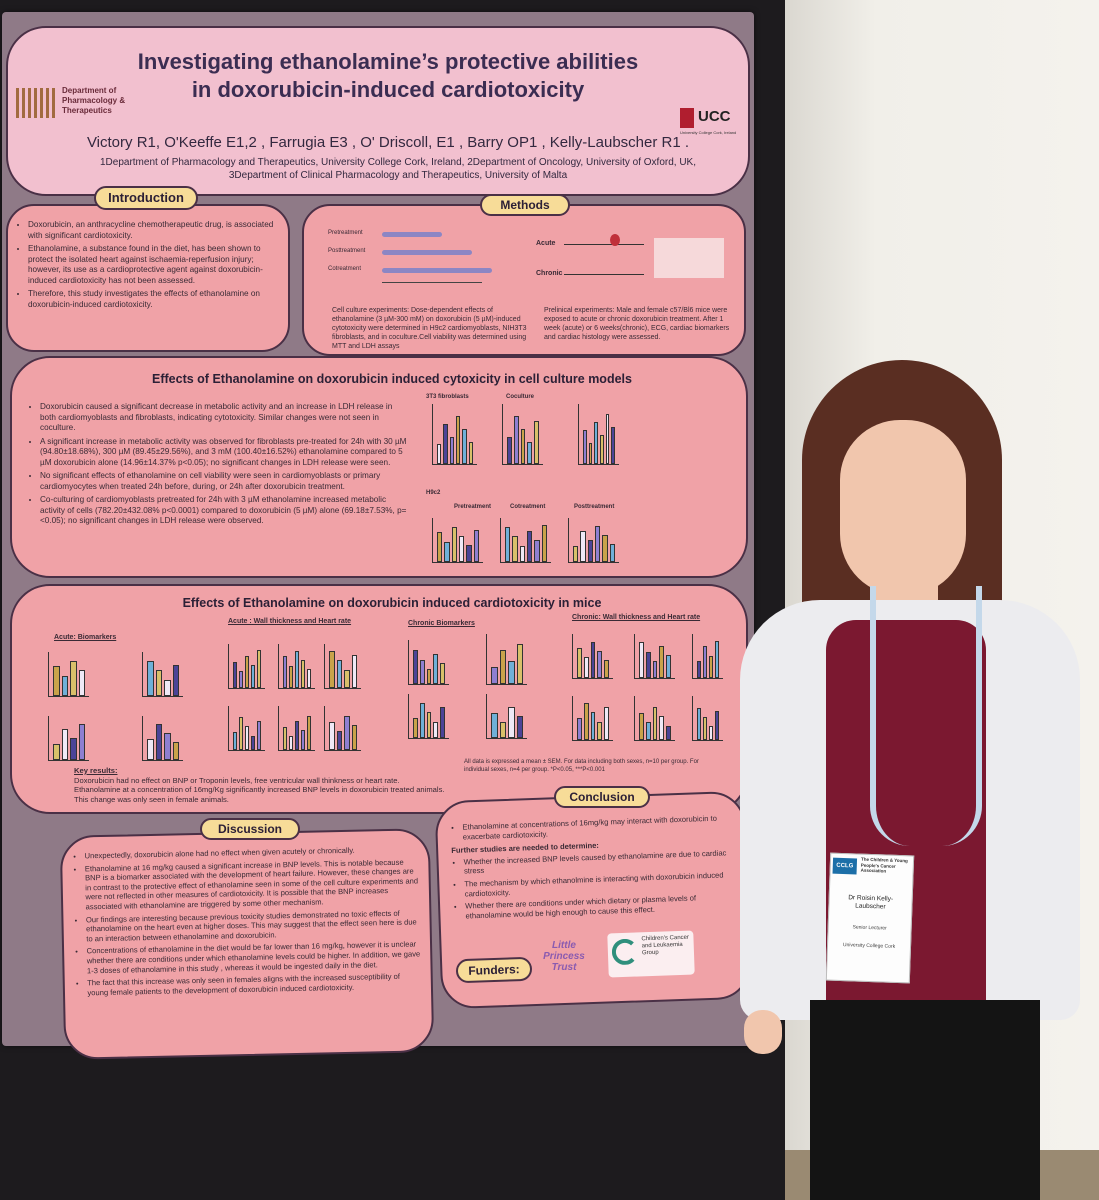 This screenshot has width=1099, height=1200. Describe the element at coordinates (903, 508) in the screenshot. I see `face` at that location.